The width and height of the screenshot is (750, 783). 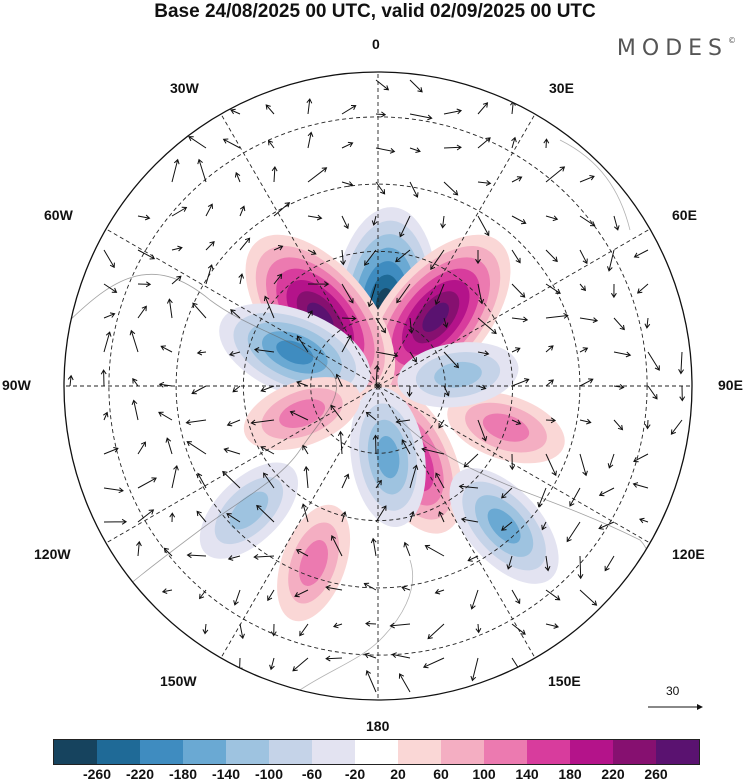 I want to click on lon-label-60e: 60E, so click(x=684, y=215).